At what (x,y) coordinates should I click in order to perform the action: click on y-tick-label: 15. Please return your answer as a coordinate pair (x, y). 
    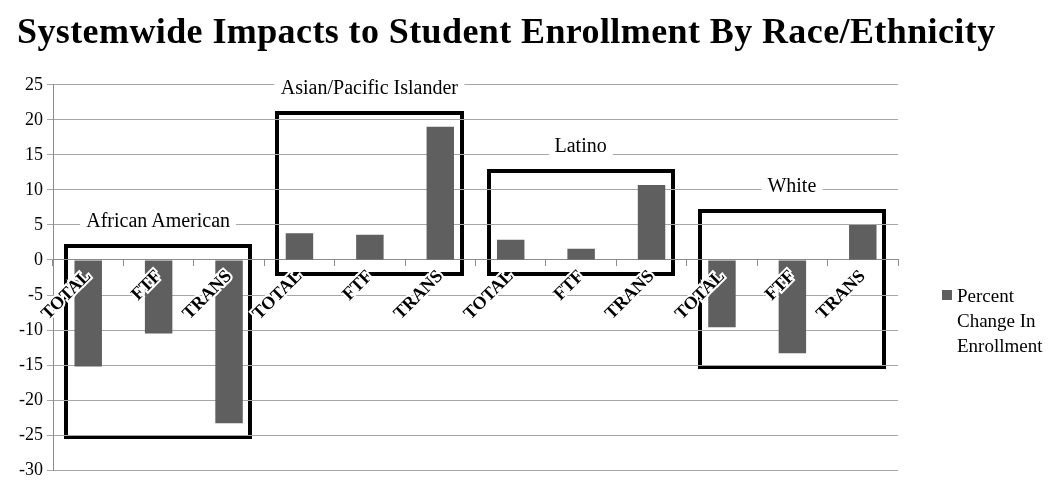
    Looking at the image, I should click on (34, 153).